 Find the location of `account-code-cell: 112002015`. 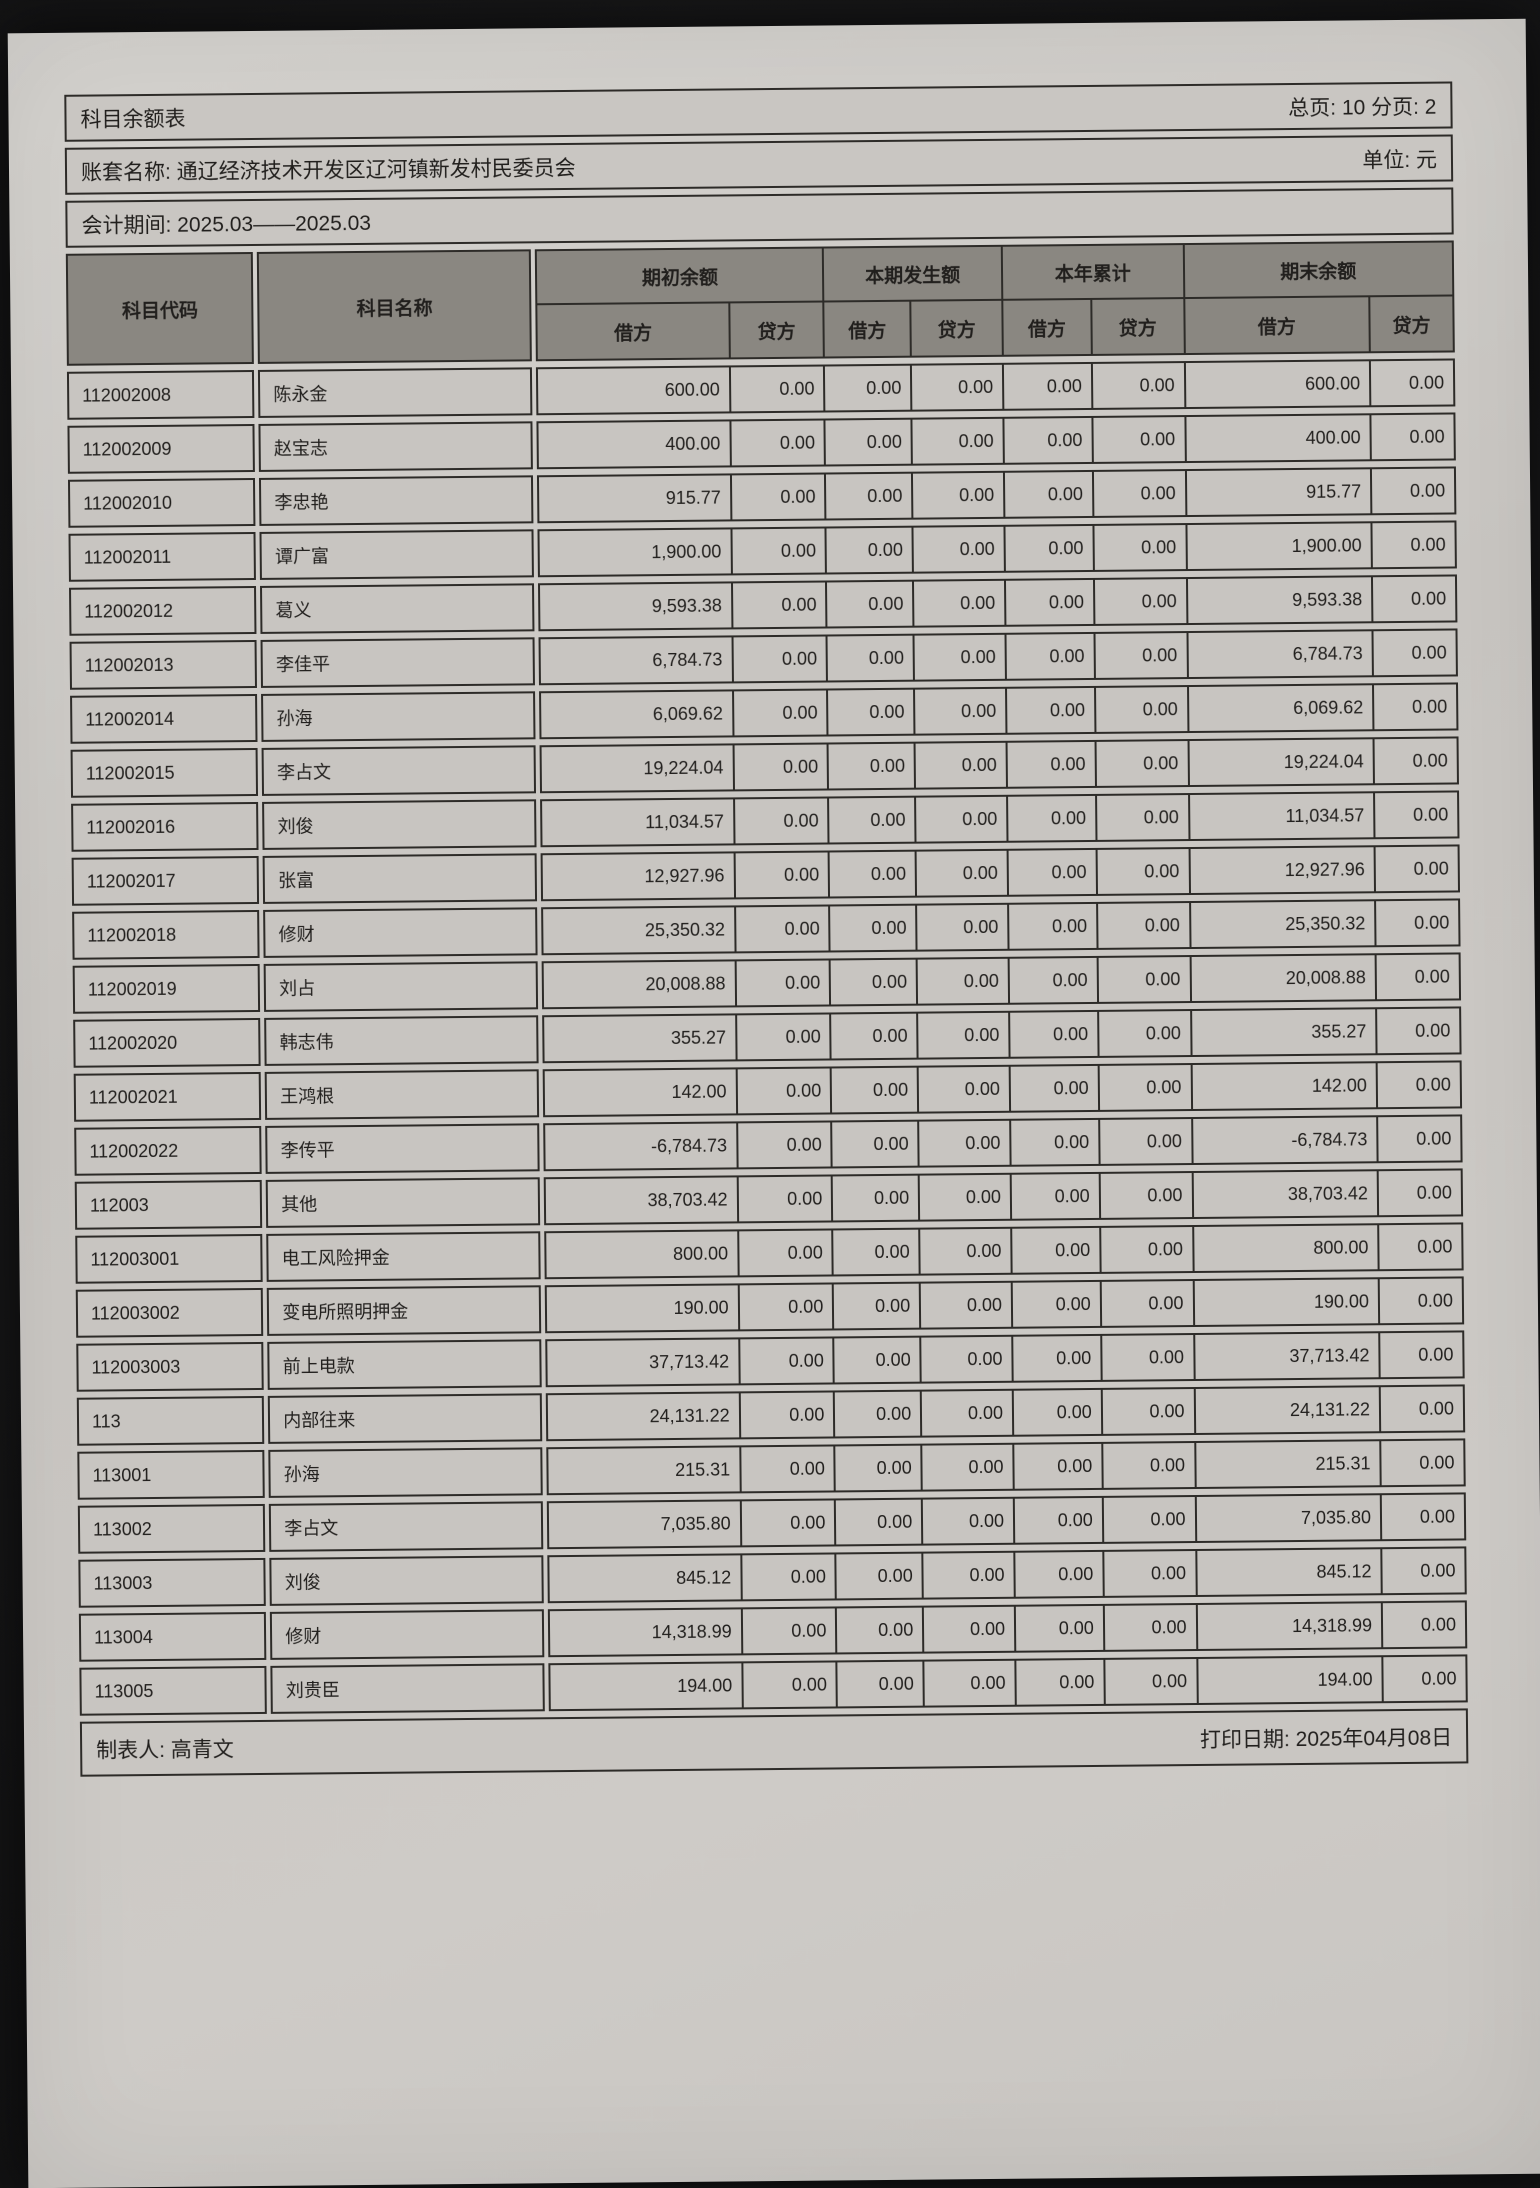

account-code-cell: 112002015 is located at coordinates (164, 772).